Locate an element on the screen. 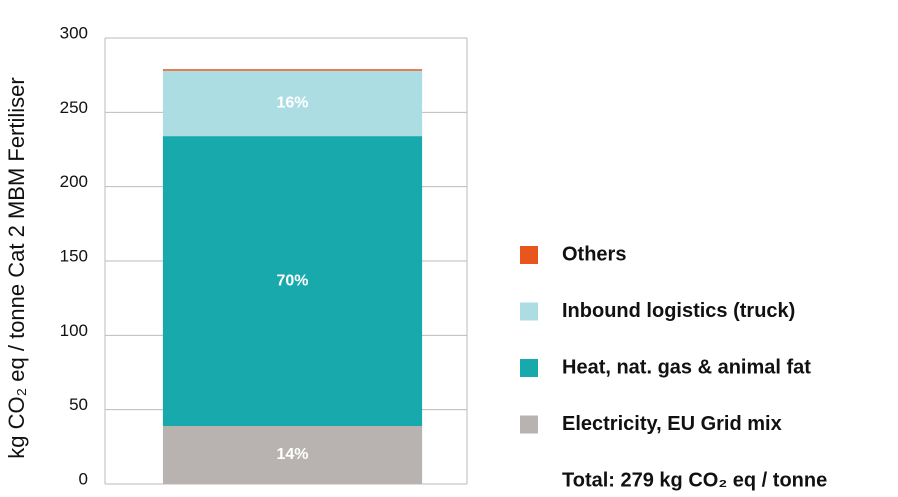 The width and height of the screenshot is (898, 497). segment-label: 14% is located at coordinates (293, 454).